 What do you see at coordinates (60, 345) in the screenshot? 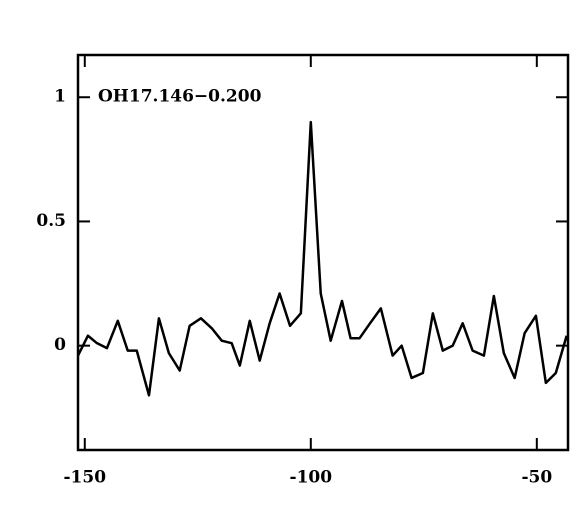
I see `y-tick-label: 0` at bounding box center [60, 345].